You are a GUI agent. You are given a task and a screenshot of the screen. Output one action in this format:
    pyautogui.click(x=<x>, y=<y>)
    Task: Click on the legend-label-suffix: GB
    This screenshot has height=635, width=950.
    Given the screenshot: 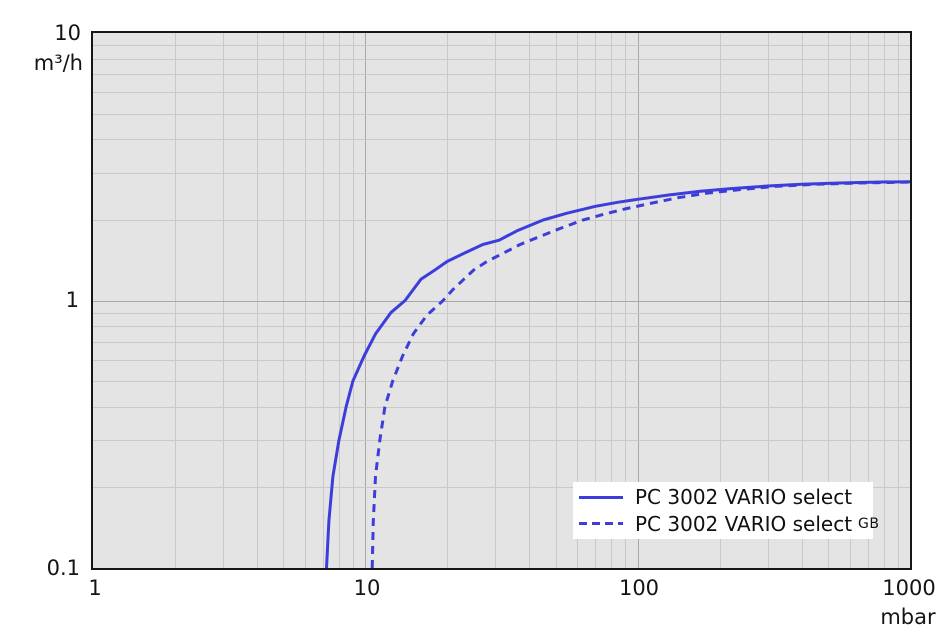 What is the action you would take?
    pyautogui.click(x=869, y=523)
    